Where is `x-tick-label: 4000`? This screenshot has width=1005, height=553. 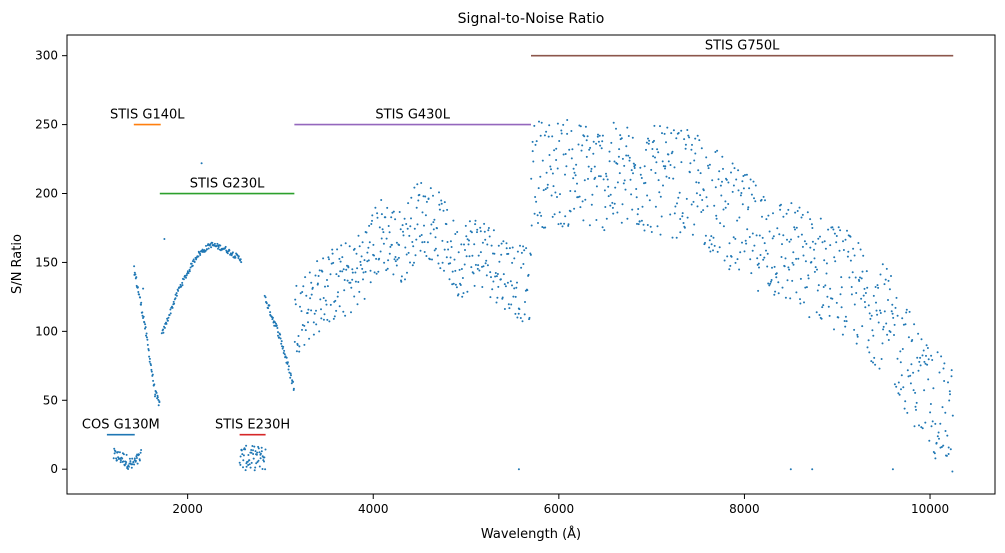
x-tick-label: 4000 is located at coordinates (373, 509).